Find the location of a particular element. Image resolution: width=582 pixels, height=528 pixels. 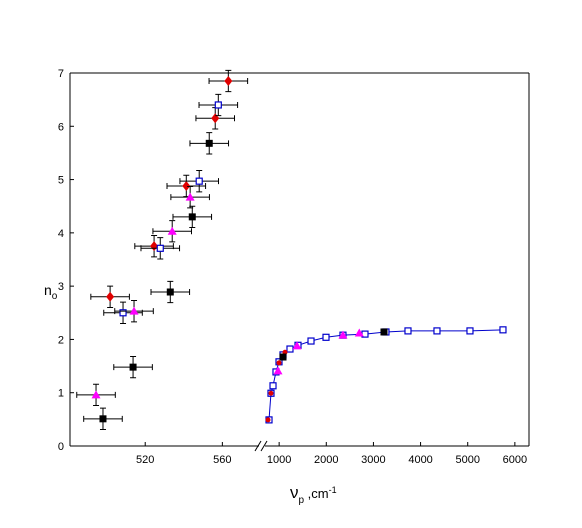

line is located at coordinates (385, 374).